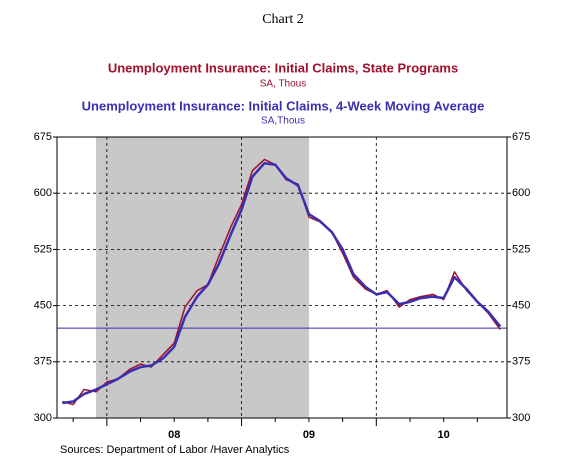 The height and width of the screenshot is (470, 566). What do you see at coordinates (521, 362) in the screenshot?
I see `y-tick-label-right: 375` at bounding box center [521, 362].